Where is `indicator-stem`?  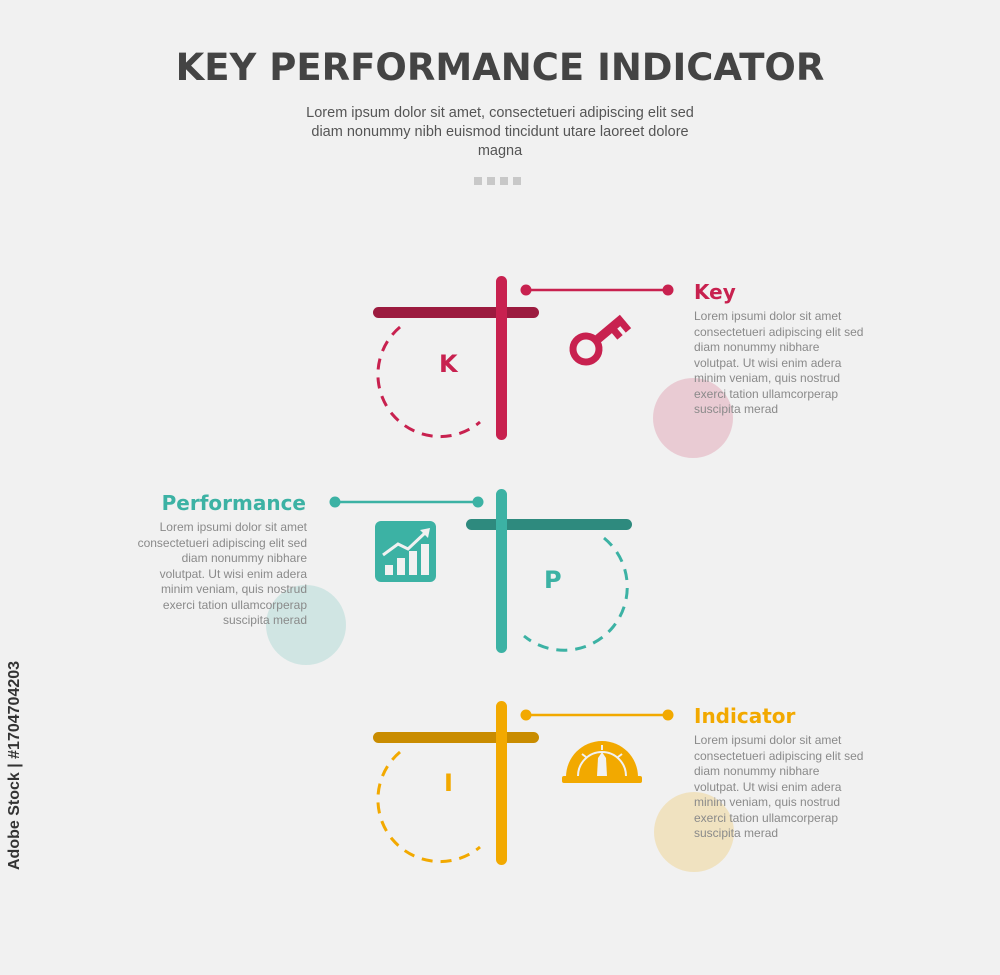
indicator-stem is located at coordinates (501, 783).